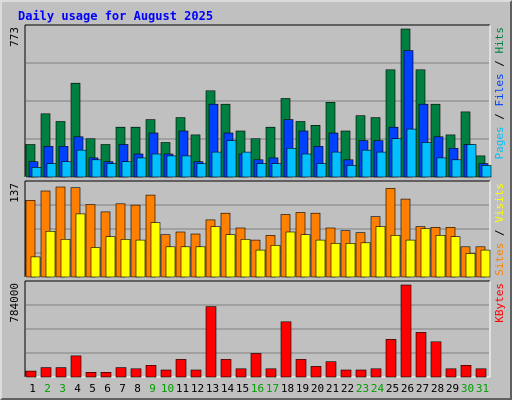  What do you see at coordinates (77, 388) in the screenshot?
I see `tick-label-day-4: 4` at bounding box center [77, 388].